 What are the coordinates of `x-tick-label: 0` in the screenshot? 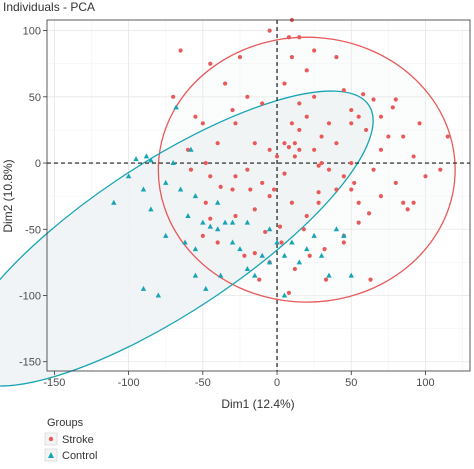 It's located at (277, 383).